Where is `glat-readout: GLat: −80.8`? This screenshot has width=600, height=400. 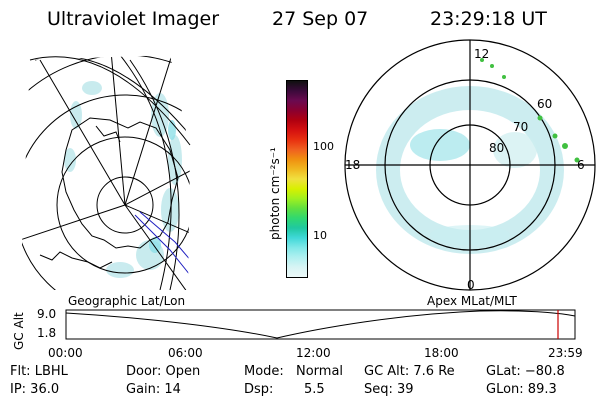
glat-readout: GLat: −80.8 is located at coordinates (525, 371).